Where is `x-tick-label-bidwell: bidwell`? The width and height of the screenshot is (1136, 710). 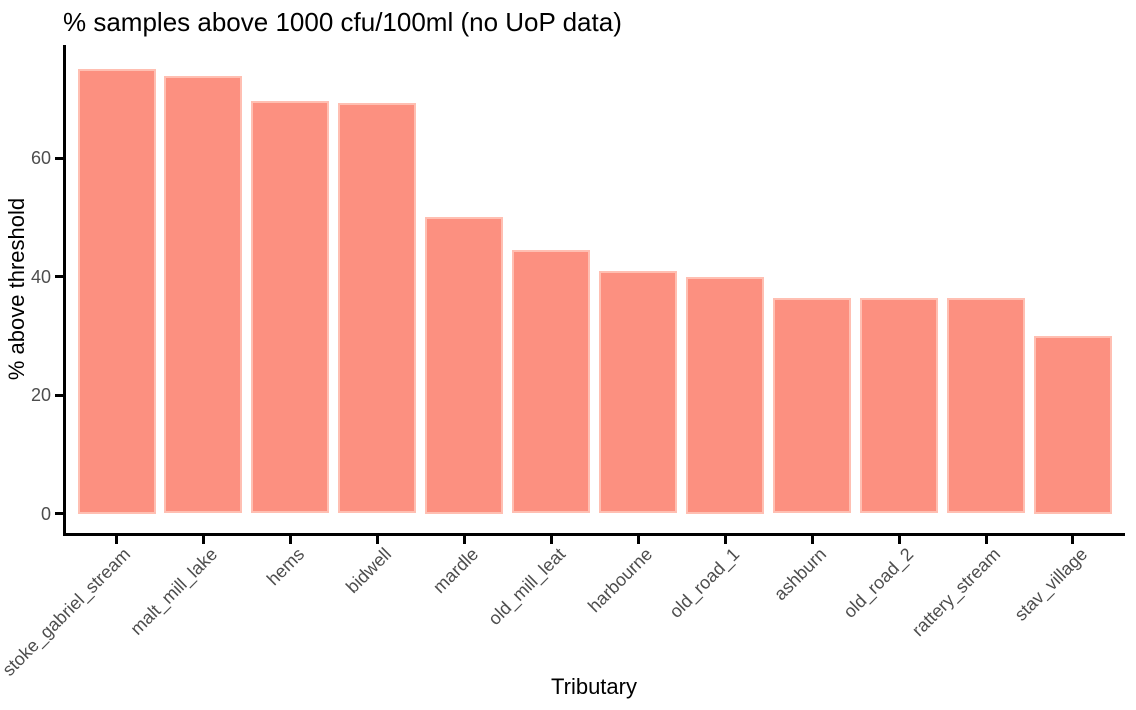 x-tick-label-bidwell: bidwell is located at coordinates (369, 571).